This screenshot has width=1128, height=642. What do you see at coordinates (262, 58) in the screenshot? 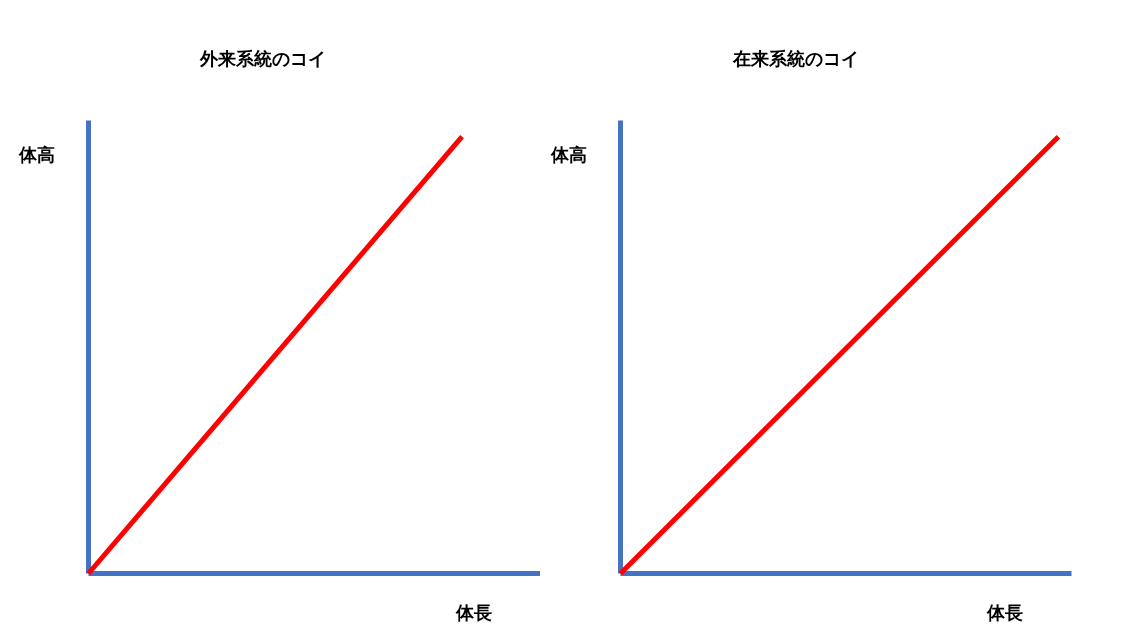
I see `chart-title: 外来系統のコイ` at bounding box center [262, 58].